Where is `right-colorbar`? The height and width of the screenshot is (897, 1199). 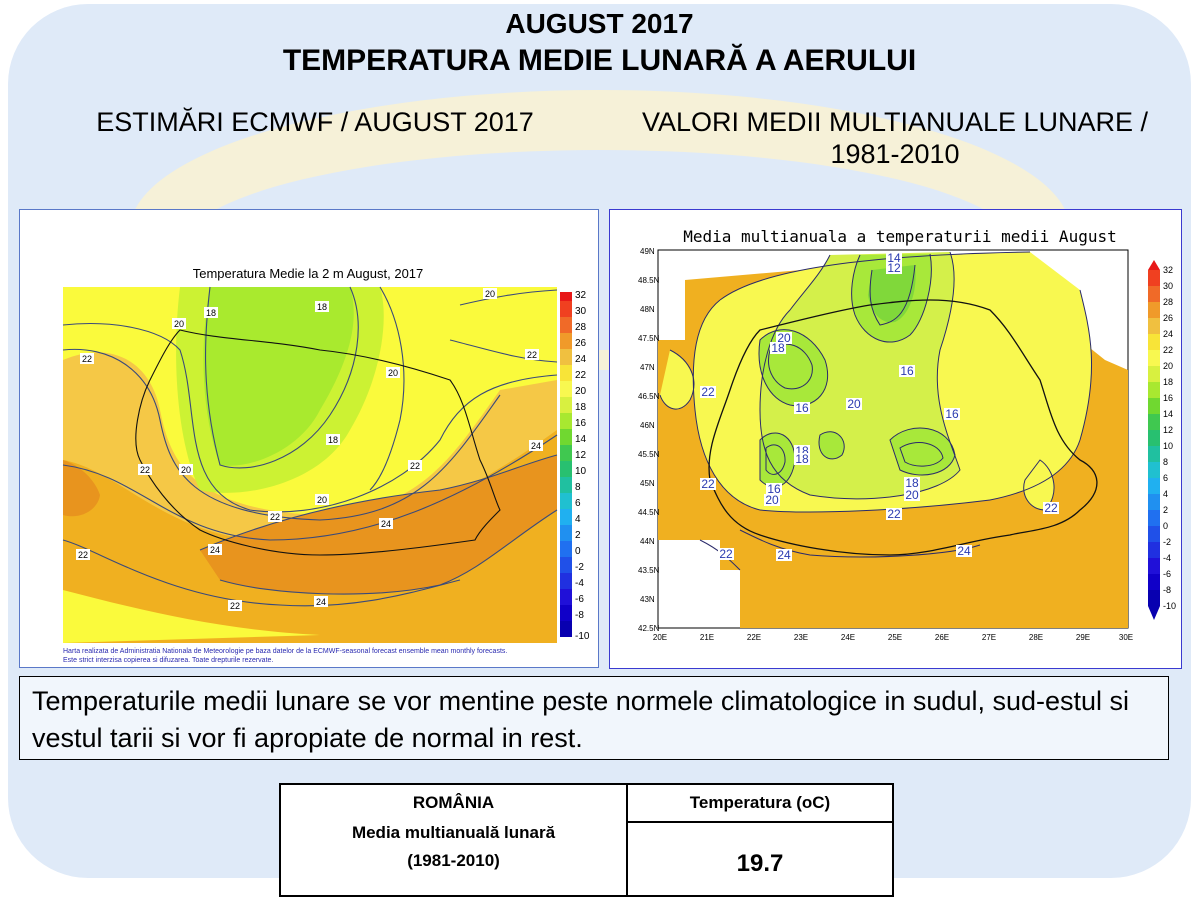 right-colorbar is located at coordinates (1154, 440).